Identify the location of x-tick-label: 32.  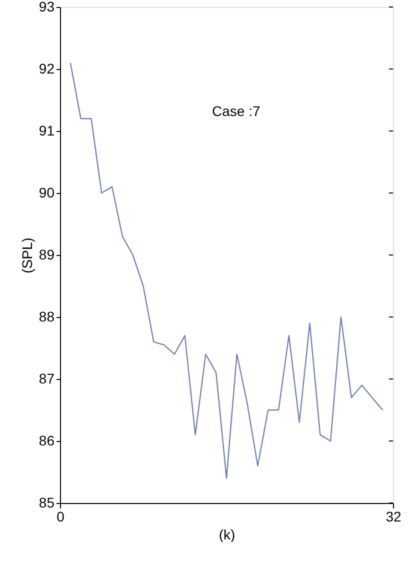
(394, 516).